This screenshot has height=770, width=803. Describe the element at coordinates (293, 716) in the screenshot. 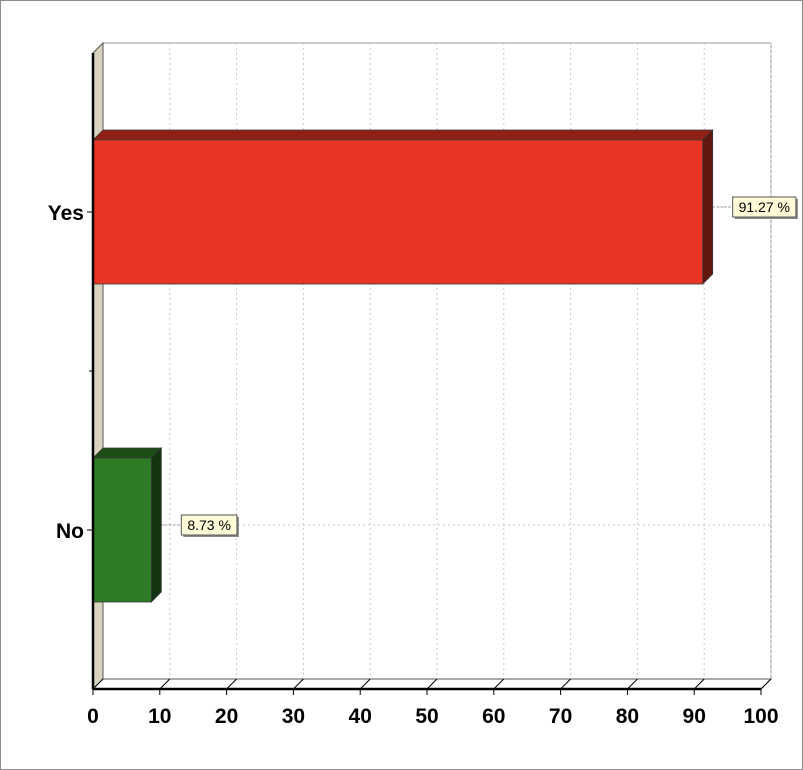

I see `x-tick-label: 30` at that location.